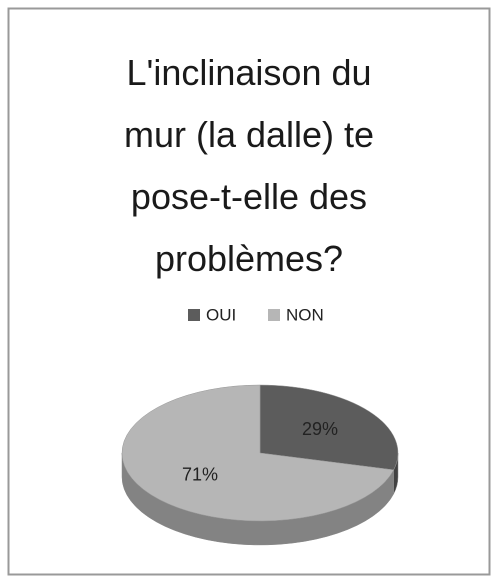 This screenshot has width=499, height=579. I want to click on data-label: 71%, so click(200, 475).